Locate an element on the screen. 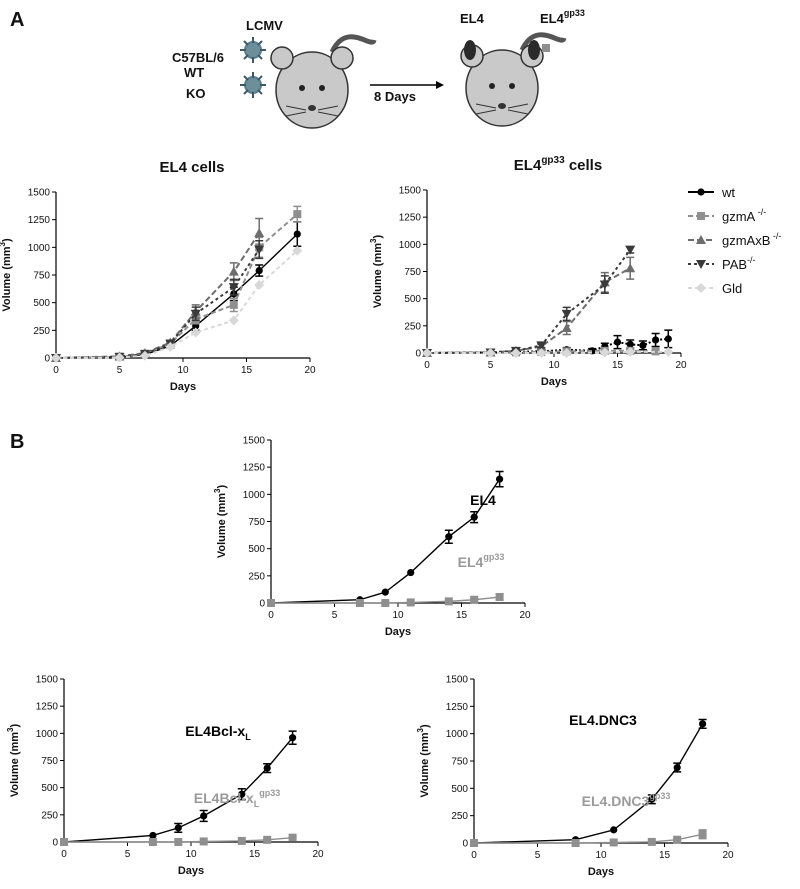  series-annotation: EL4.DNC3gp33 is located at coordinates (626, 800).